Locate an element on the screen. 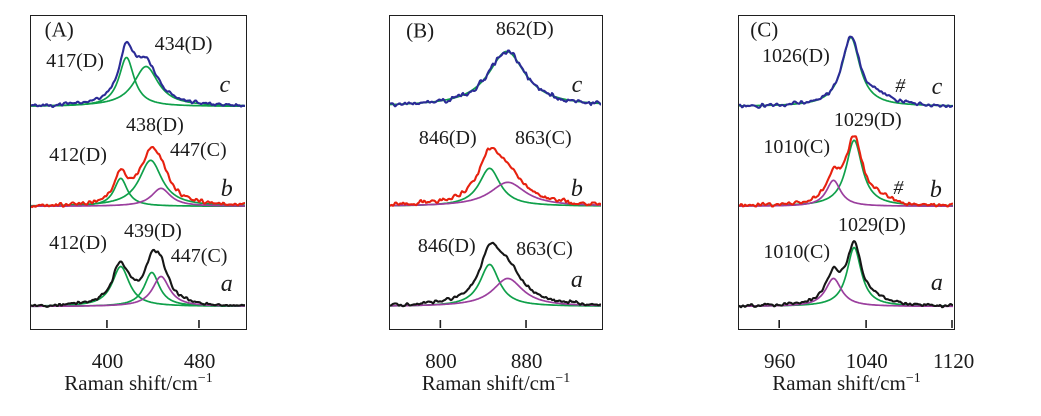 The height and width of the screenshot is (416, 1041). fit-component-863(C)-spectrum-a is located at coordinates (495, 292).